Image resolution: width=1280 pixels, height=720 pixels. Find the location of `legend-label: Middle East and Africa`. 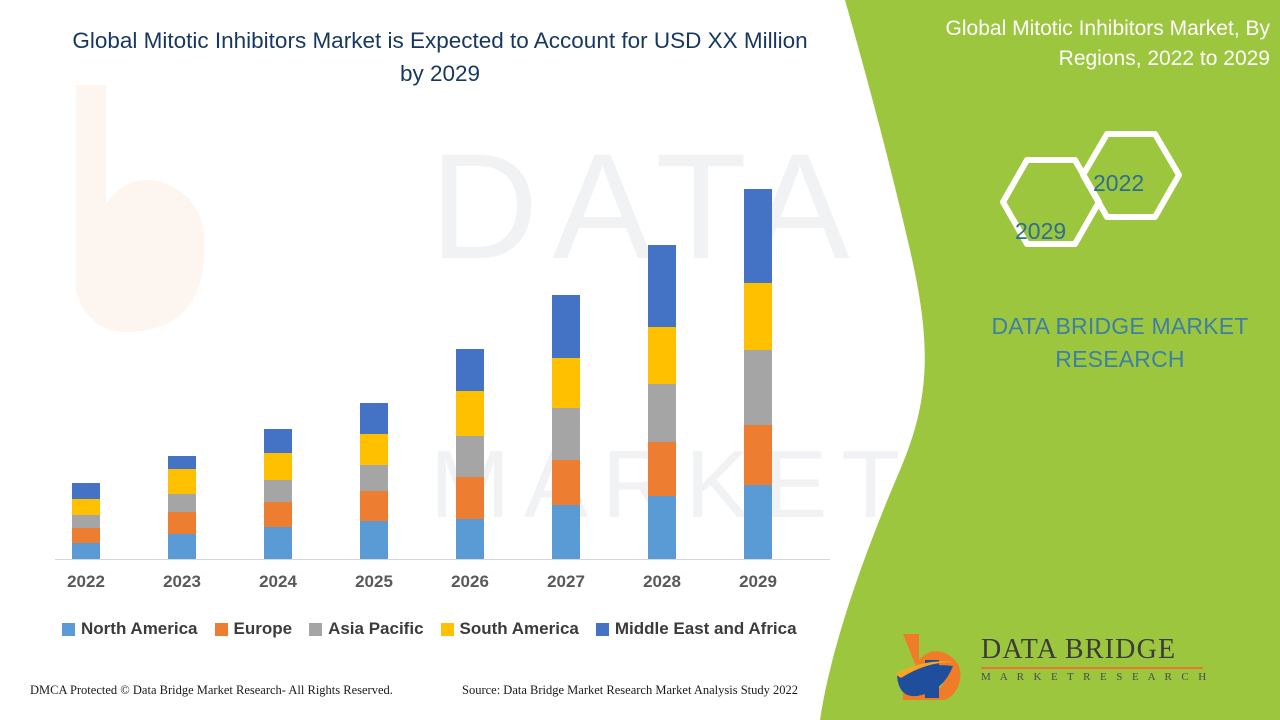

legend-label: Middle East and Africa is located at coordinates (705, 628).